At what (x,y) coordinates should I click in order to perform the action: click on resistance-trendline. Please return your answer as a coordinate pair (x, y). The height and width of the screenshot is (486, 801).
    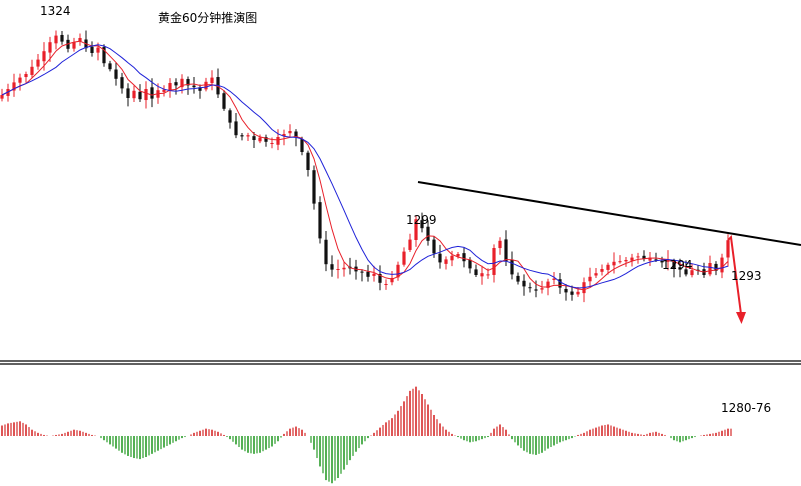
    Looking at the image, I should click on (609, 213).